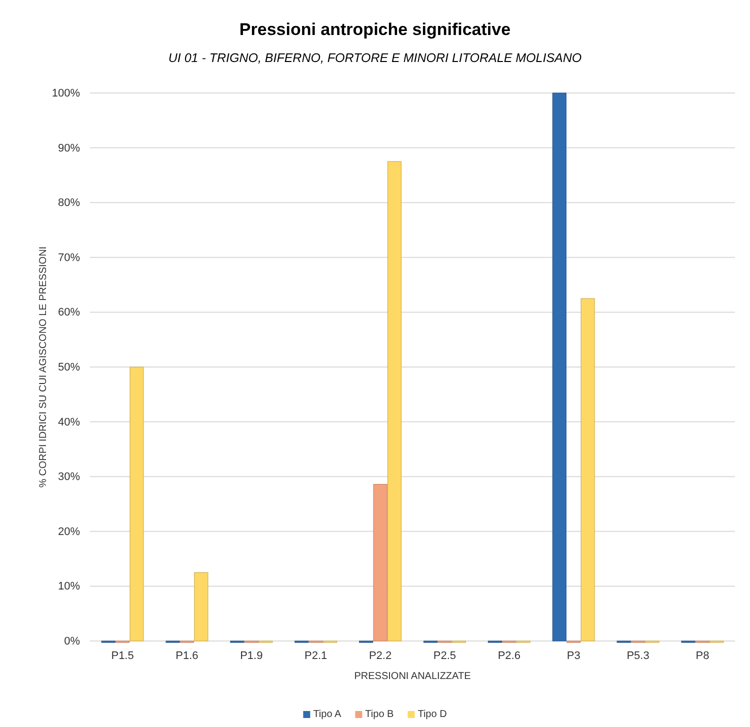  What do you see at coordinates (66, 94) in the screenshot?
I see `y-tick-label: 100%` at bounding box center [66, 94].